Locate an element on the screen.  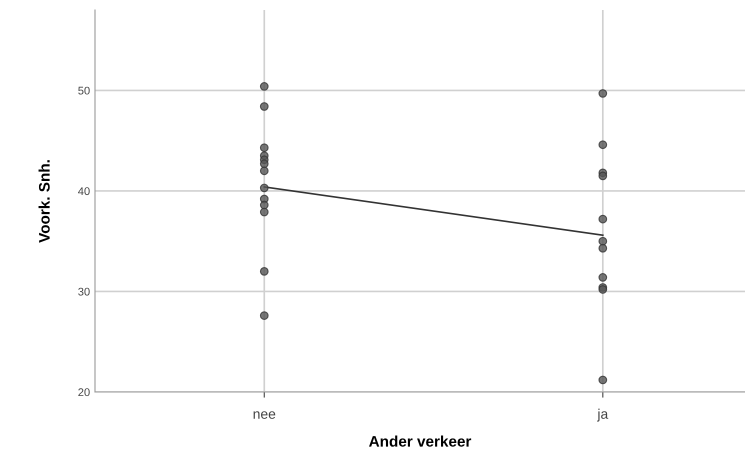
x-tick-label: ja is located at coordinates (602, 415).